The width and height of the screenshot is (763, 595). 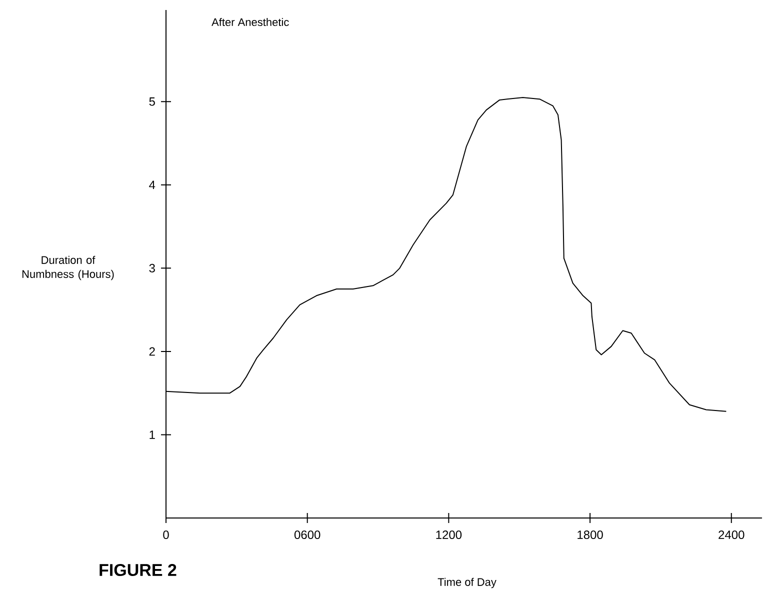 I want to click on x-tick-label: 1800, so click(x=590, y=535).